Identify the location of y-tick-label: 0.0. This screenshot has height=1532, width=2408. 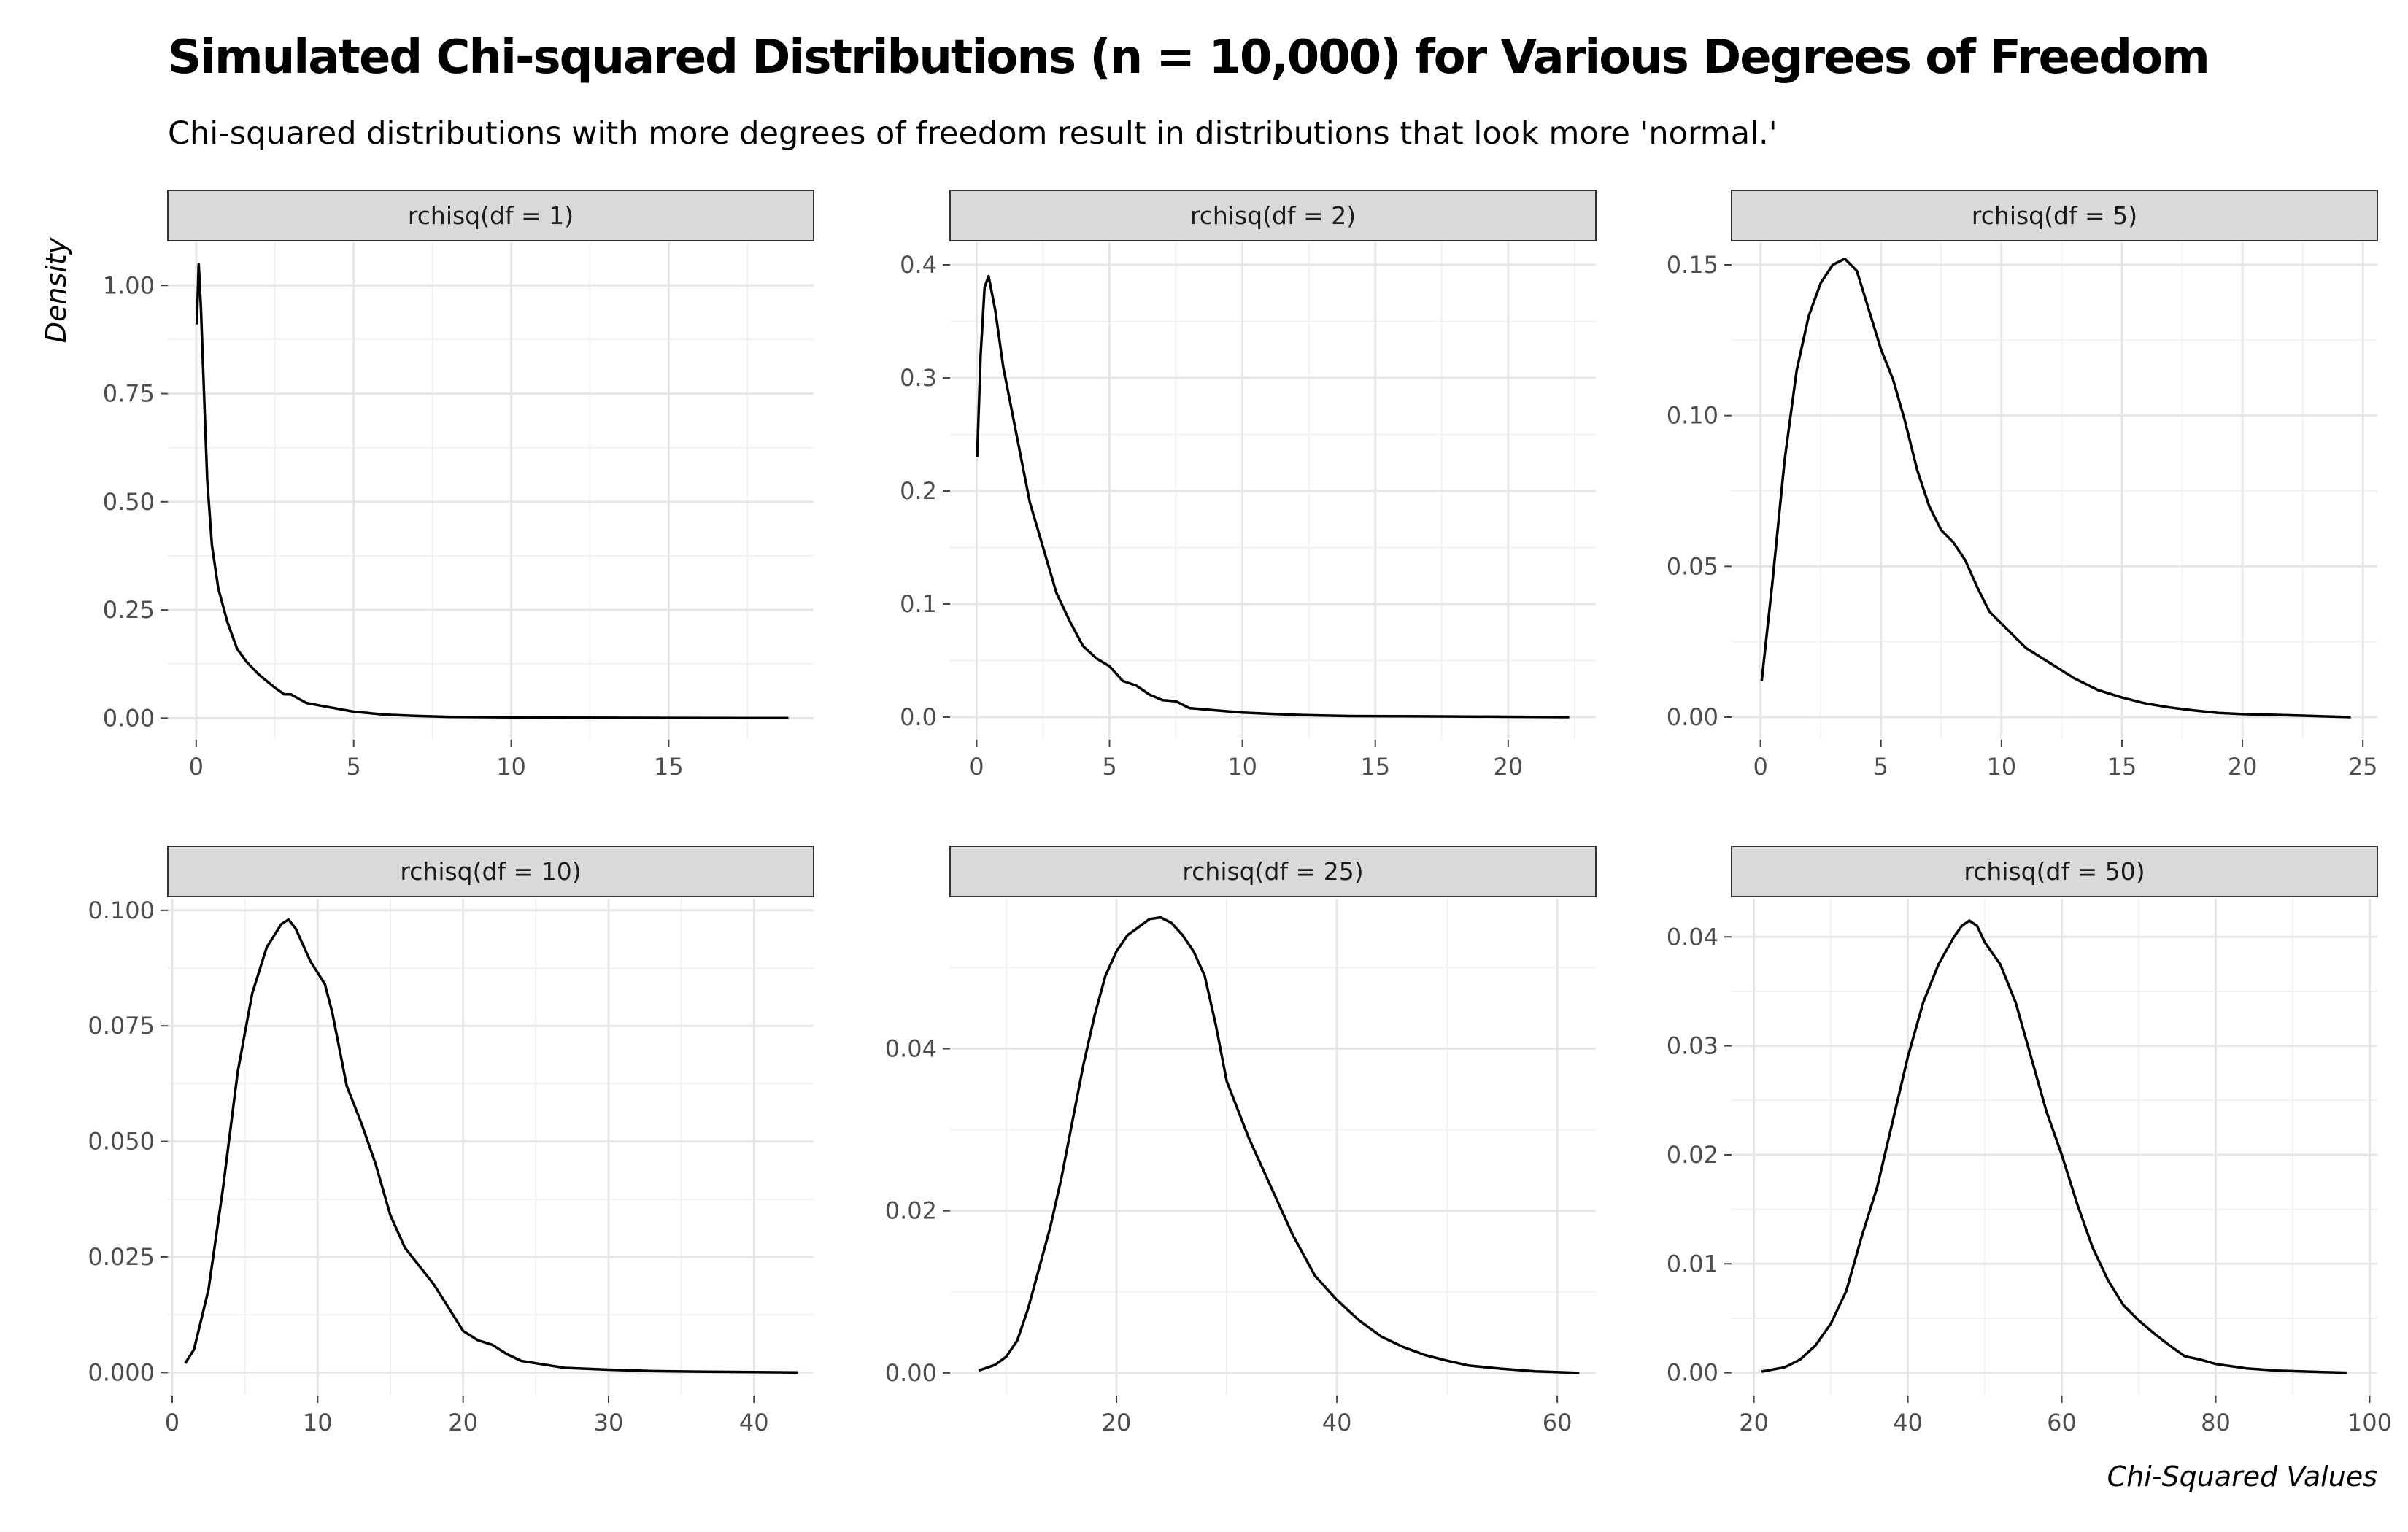
(918, 717).